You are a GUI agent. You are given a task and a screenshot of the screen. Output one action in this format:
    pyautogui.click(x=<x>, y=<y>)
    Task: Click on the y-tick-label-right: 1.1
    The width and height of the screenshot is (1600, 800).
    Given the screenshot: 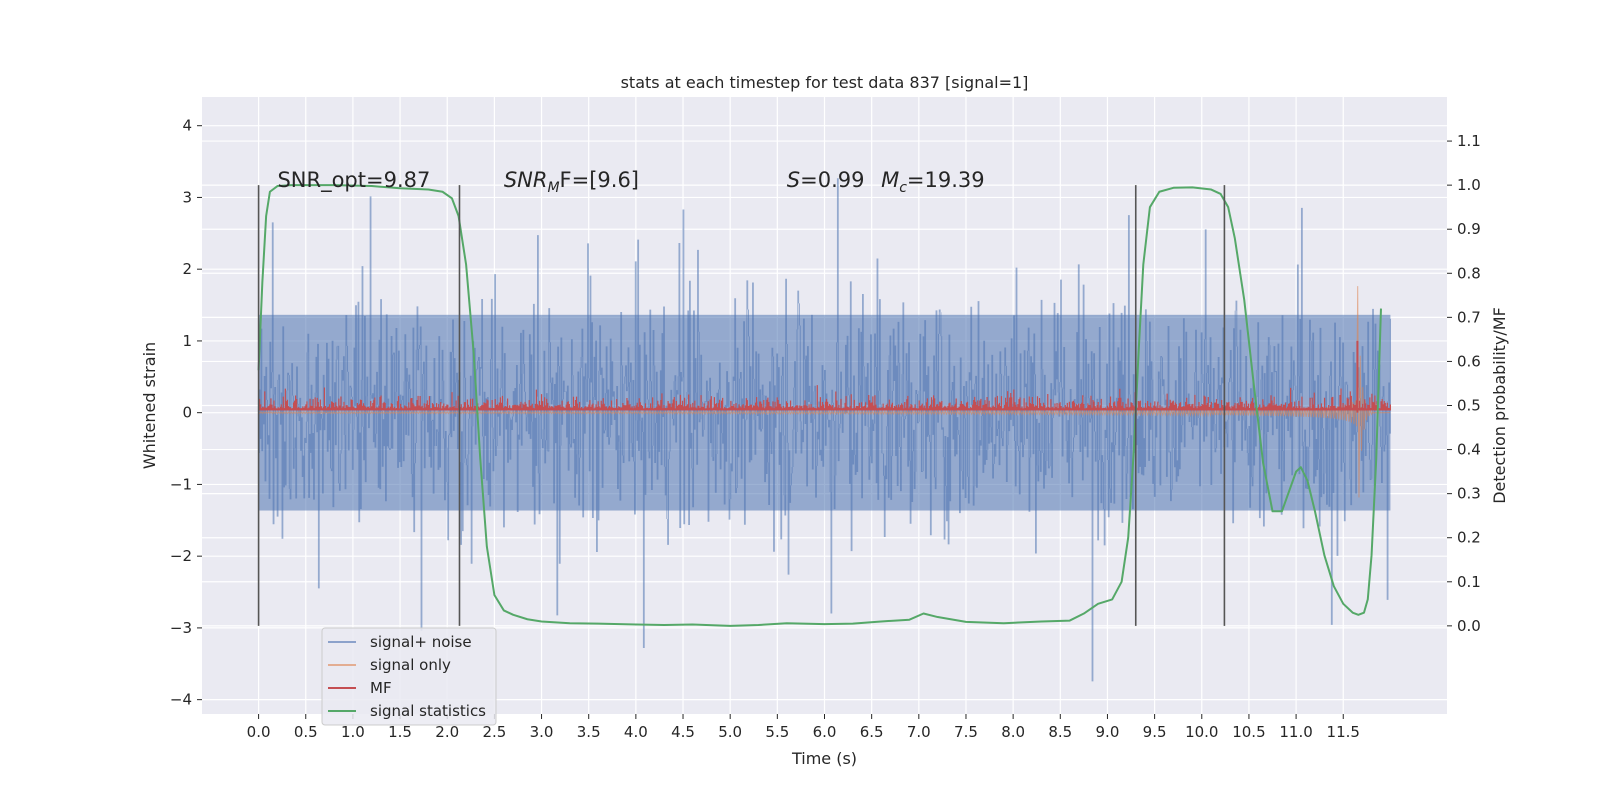 What is the action you would take?
    pyautogui.click(x=1469, y=141)
    